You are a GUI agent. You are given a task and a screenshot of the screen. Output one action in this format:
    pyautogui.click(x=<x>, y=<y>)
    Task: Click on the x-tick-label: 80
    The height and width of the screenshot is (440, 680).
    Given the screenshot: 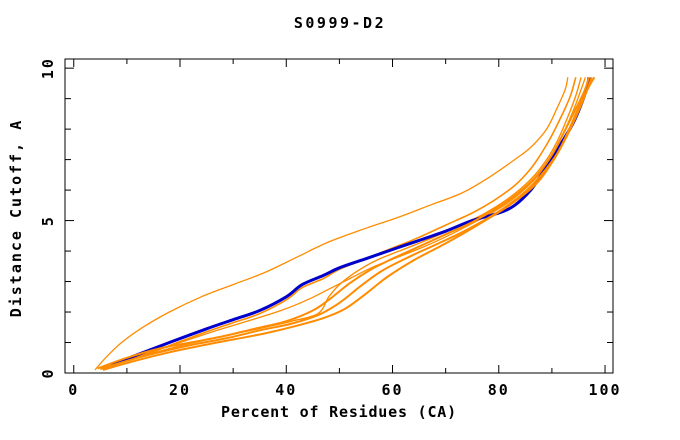 What is the action you would take?
    pyautogui.click(x=499, y=390)
    